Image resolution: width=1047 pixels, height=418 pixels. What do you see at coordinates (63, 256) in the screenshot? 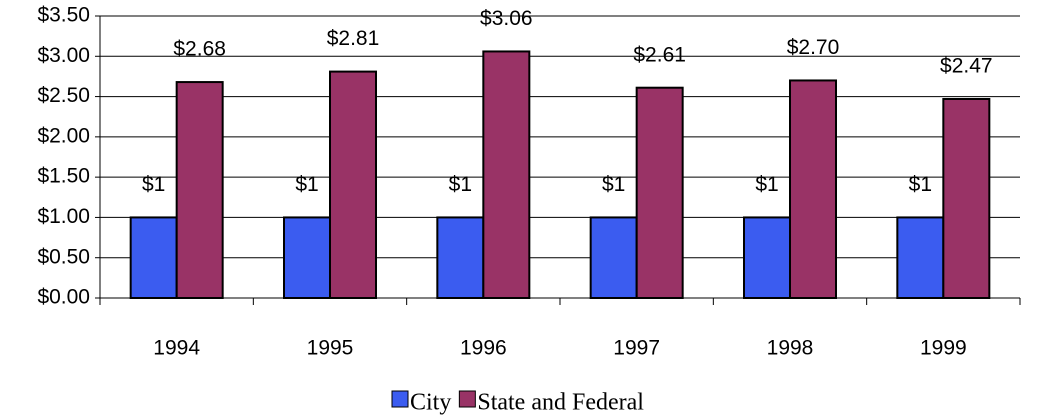
I see `y-tick-label: $0.50` at bounding box center [63, 256].